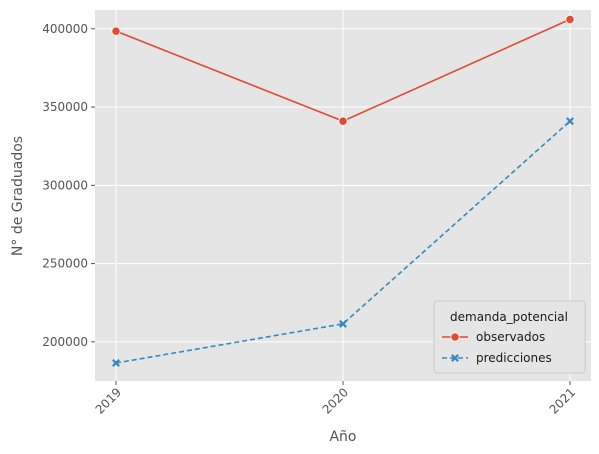  What do you see at coordinates (342, 437) in the screenshot?
I see `x-axis-title: Año` at bounding box center [342, 437].